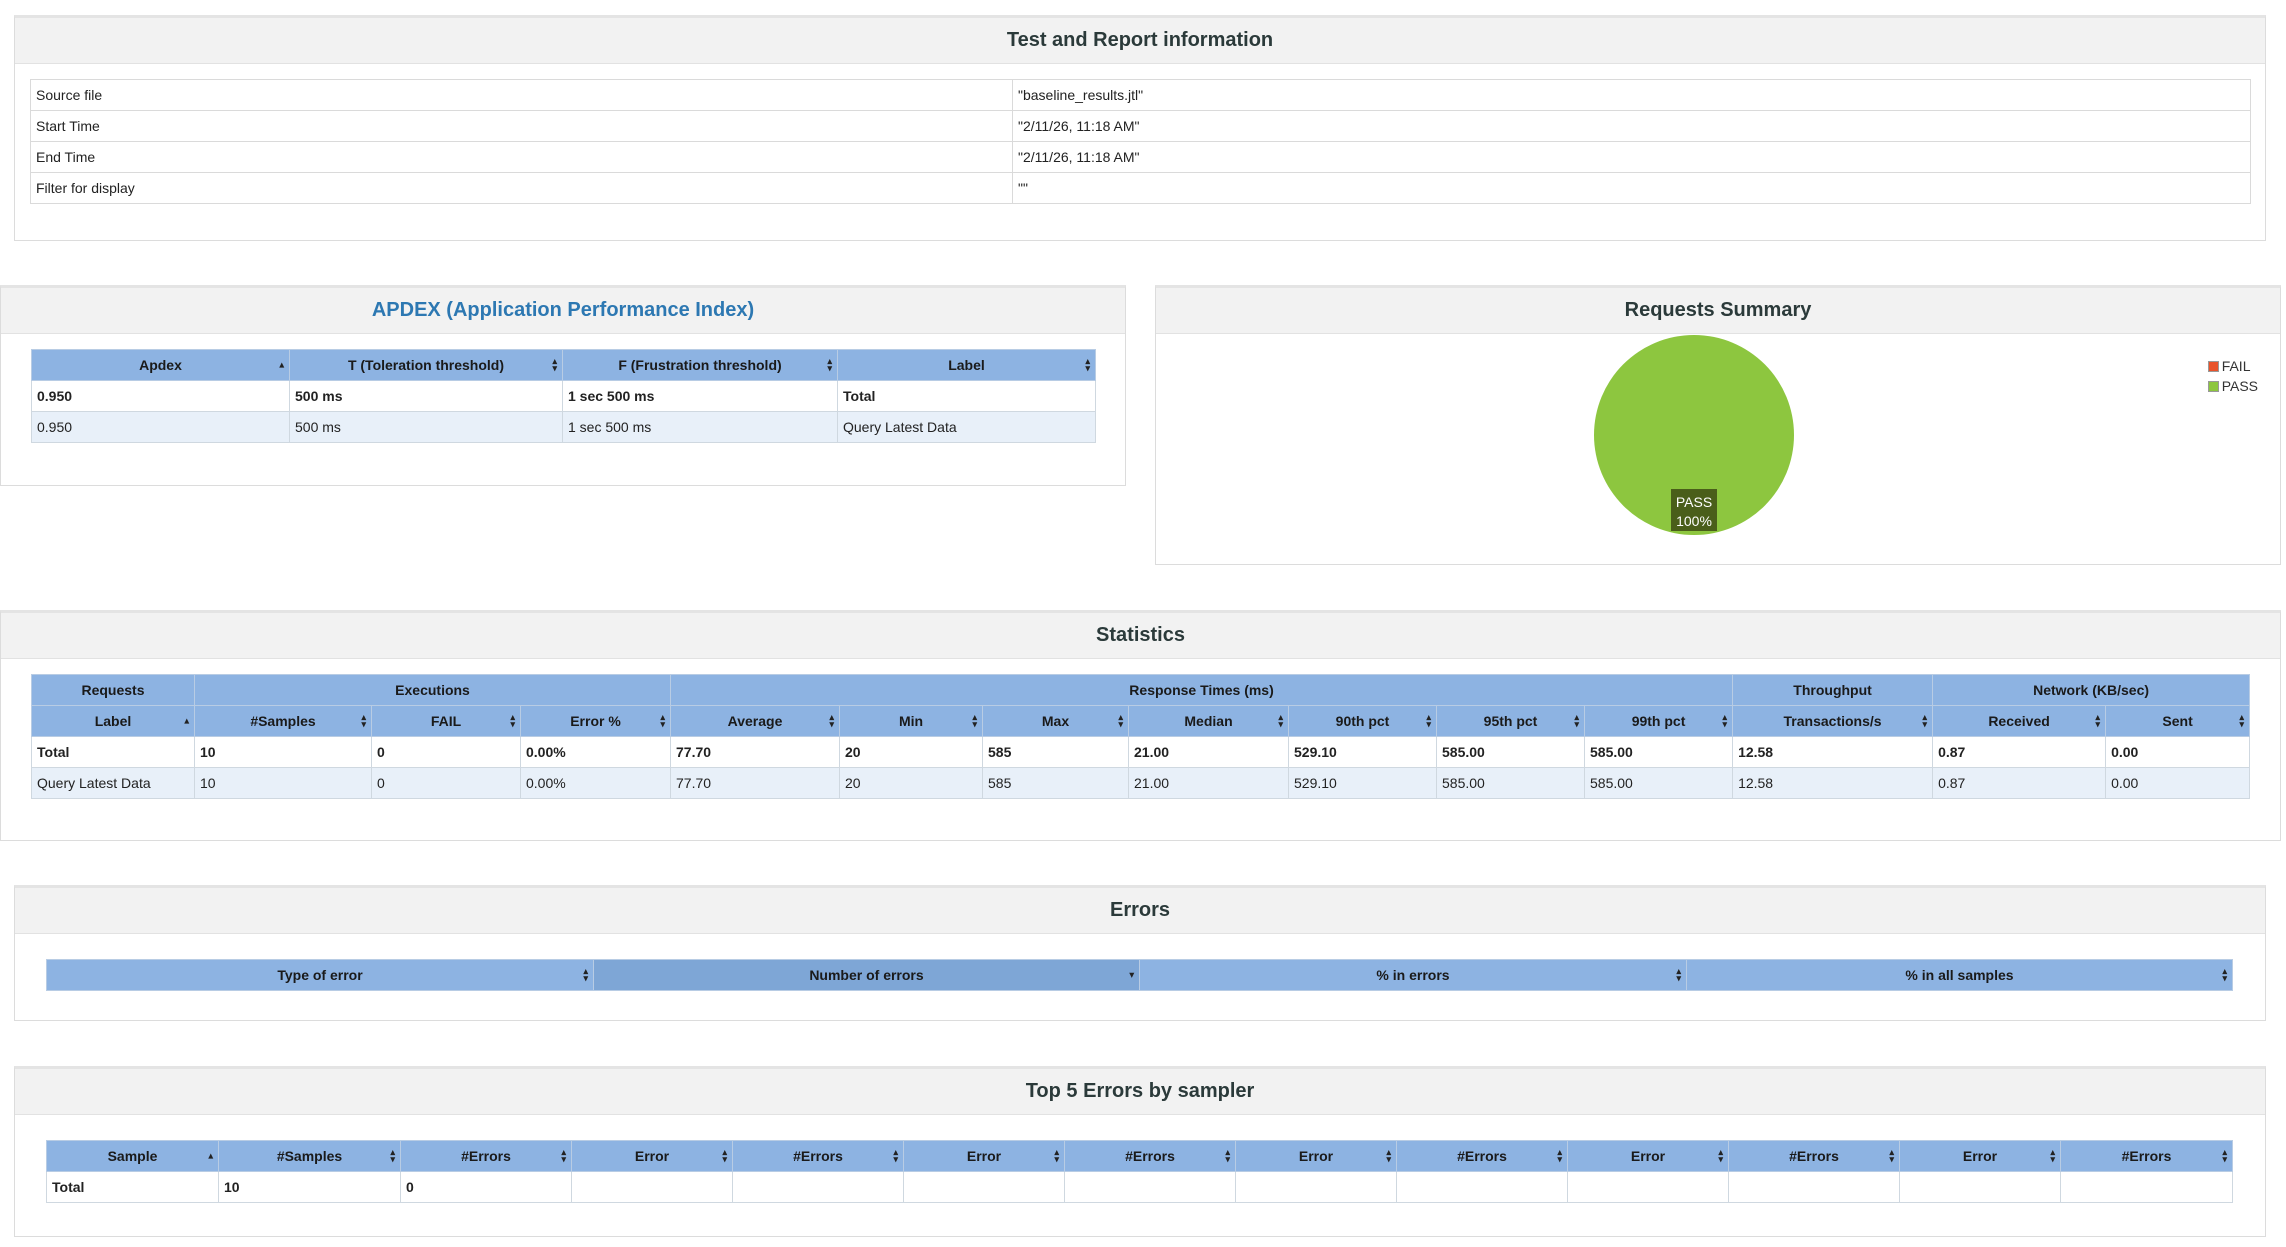 The height and width of the screenshot is (1247, 2286). What do you see at coordinates (966, 365) in the screenshot?
I see `column-header-label: Label ▴ ▾` at bounding box center [966, 365].